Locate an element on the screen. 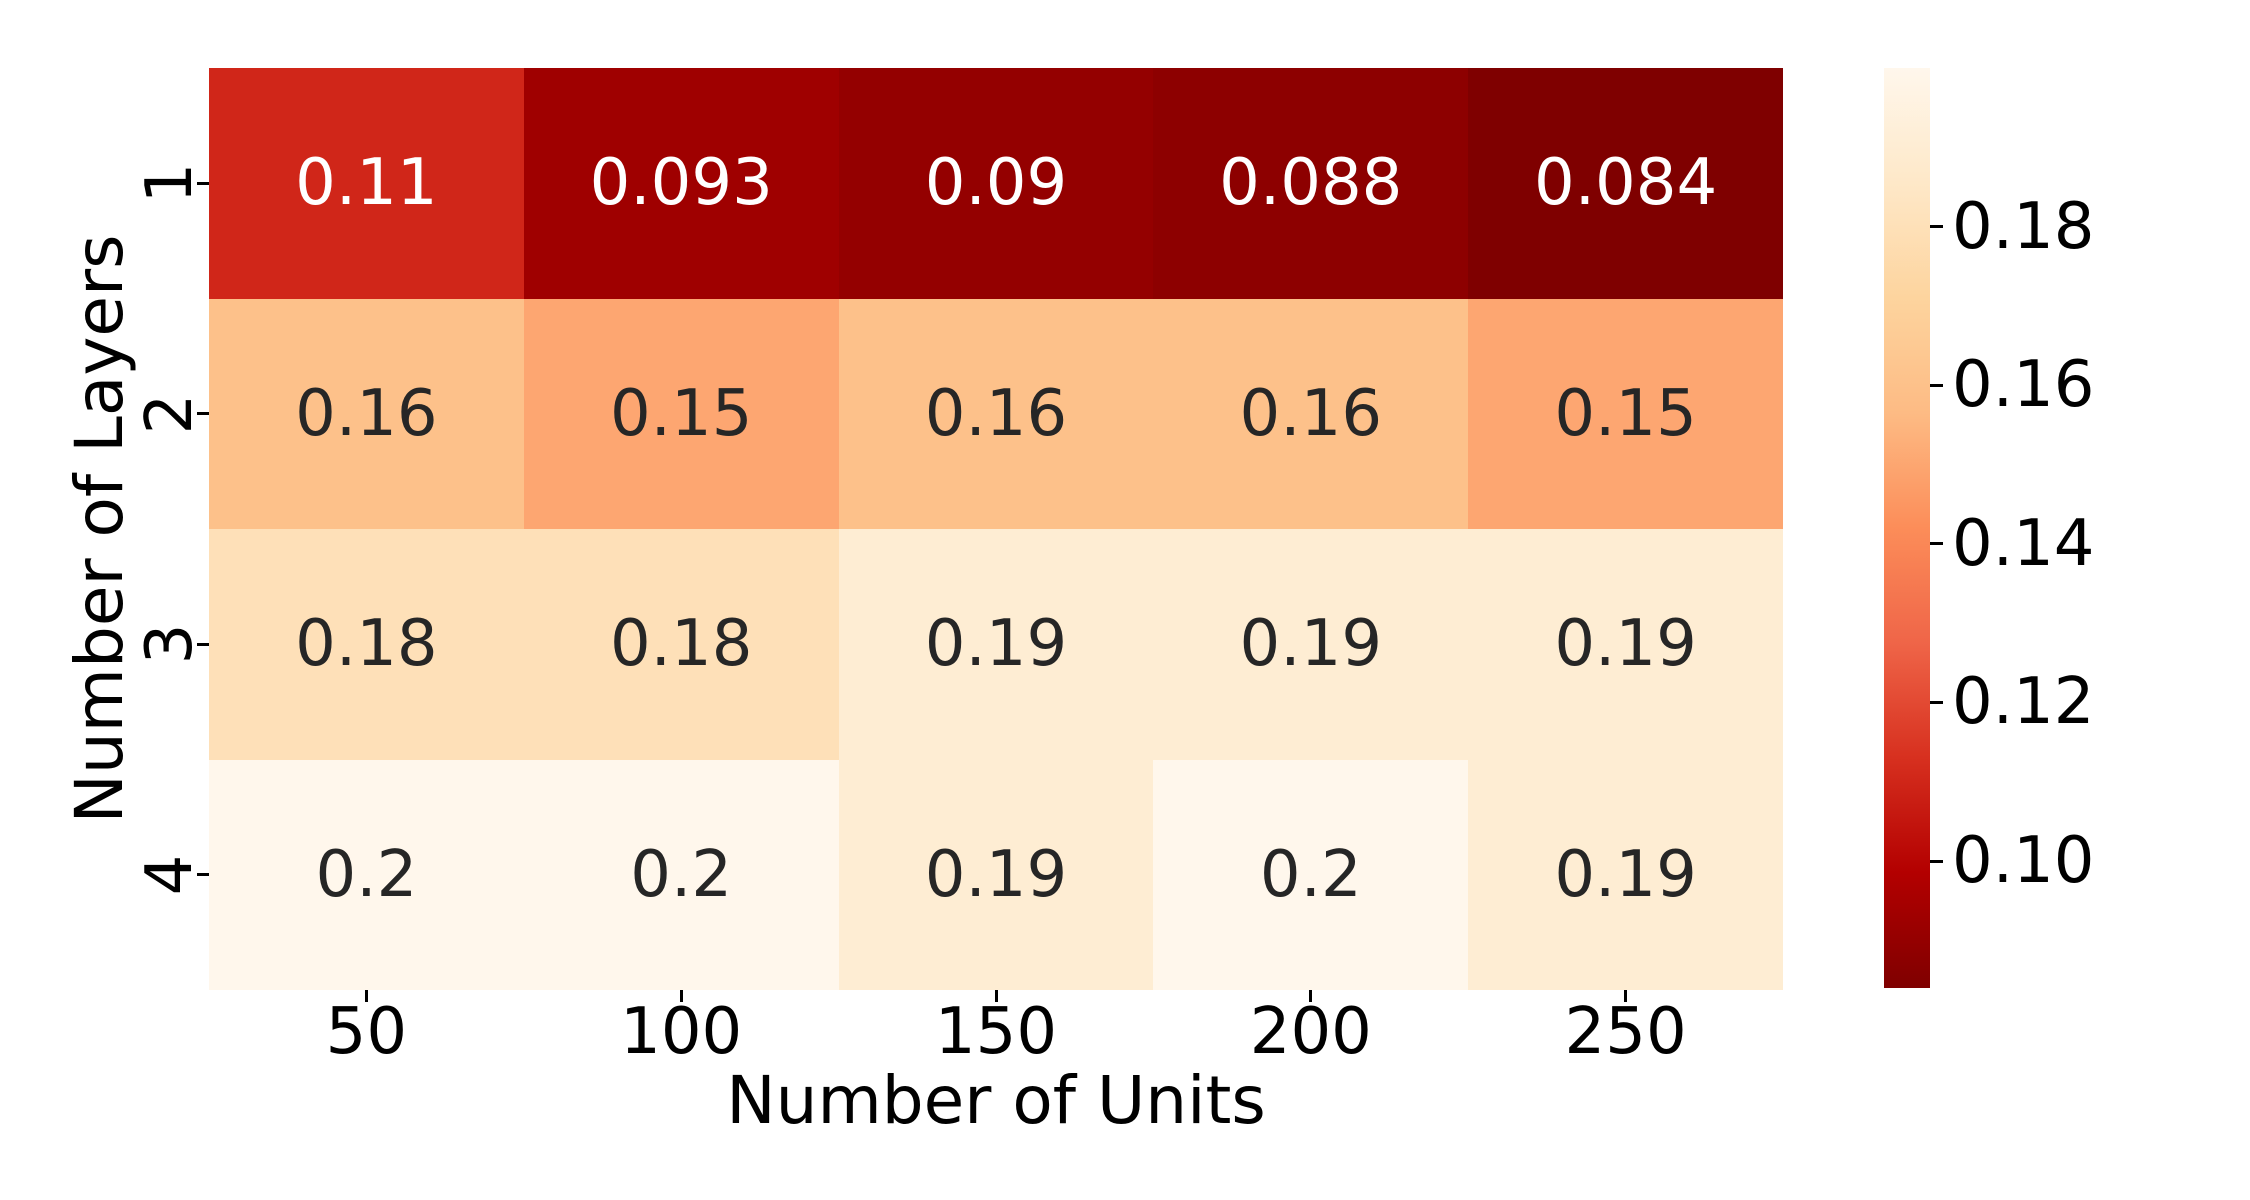  heatmap-cell-r2-c5: 0.15 is located at coordinates (1625, 413).